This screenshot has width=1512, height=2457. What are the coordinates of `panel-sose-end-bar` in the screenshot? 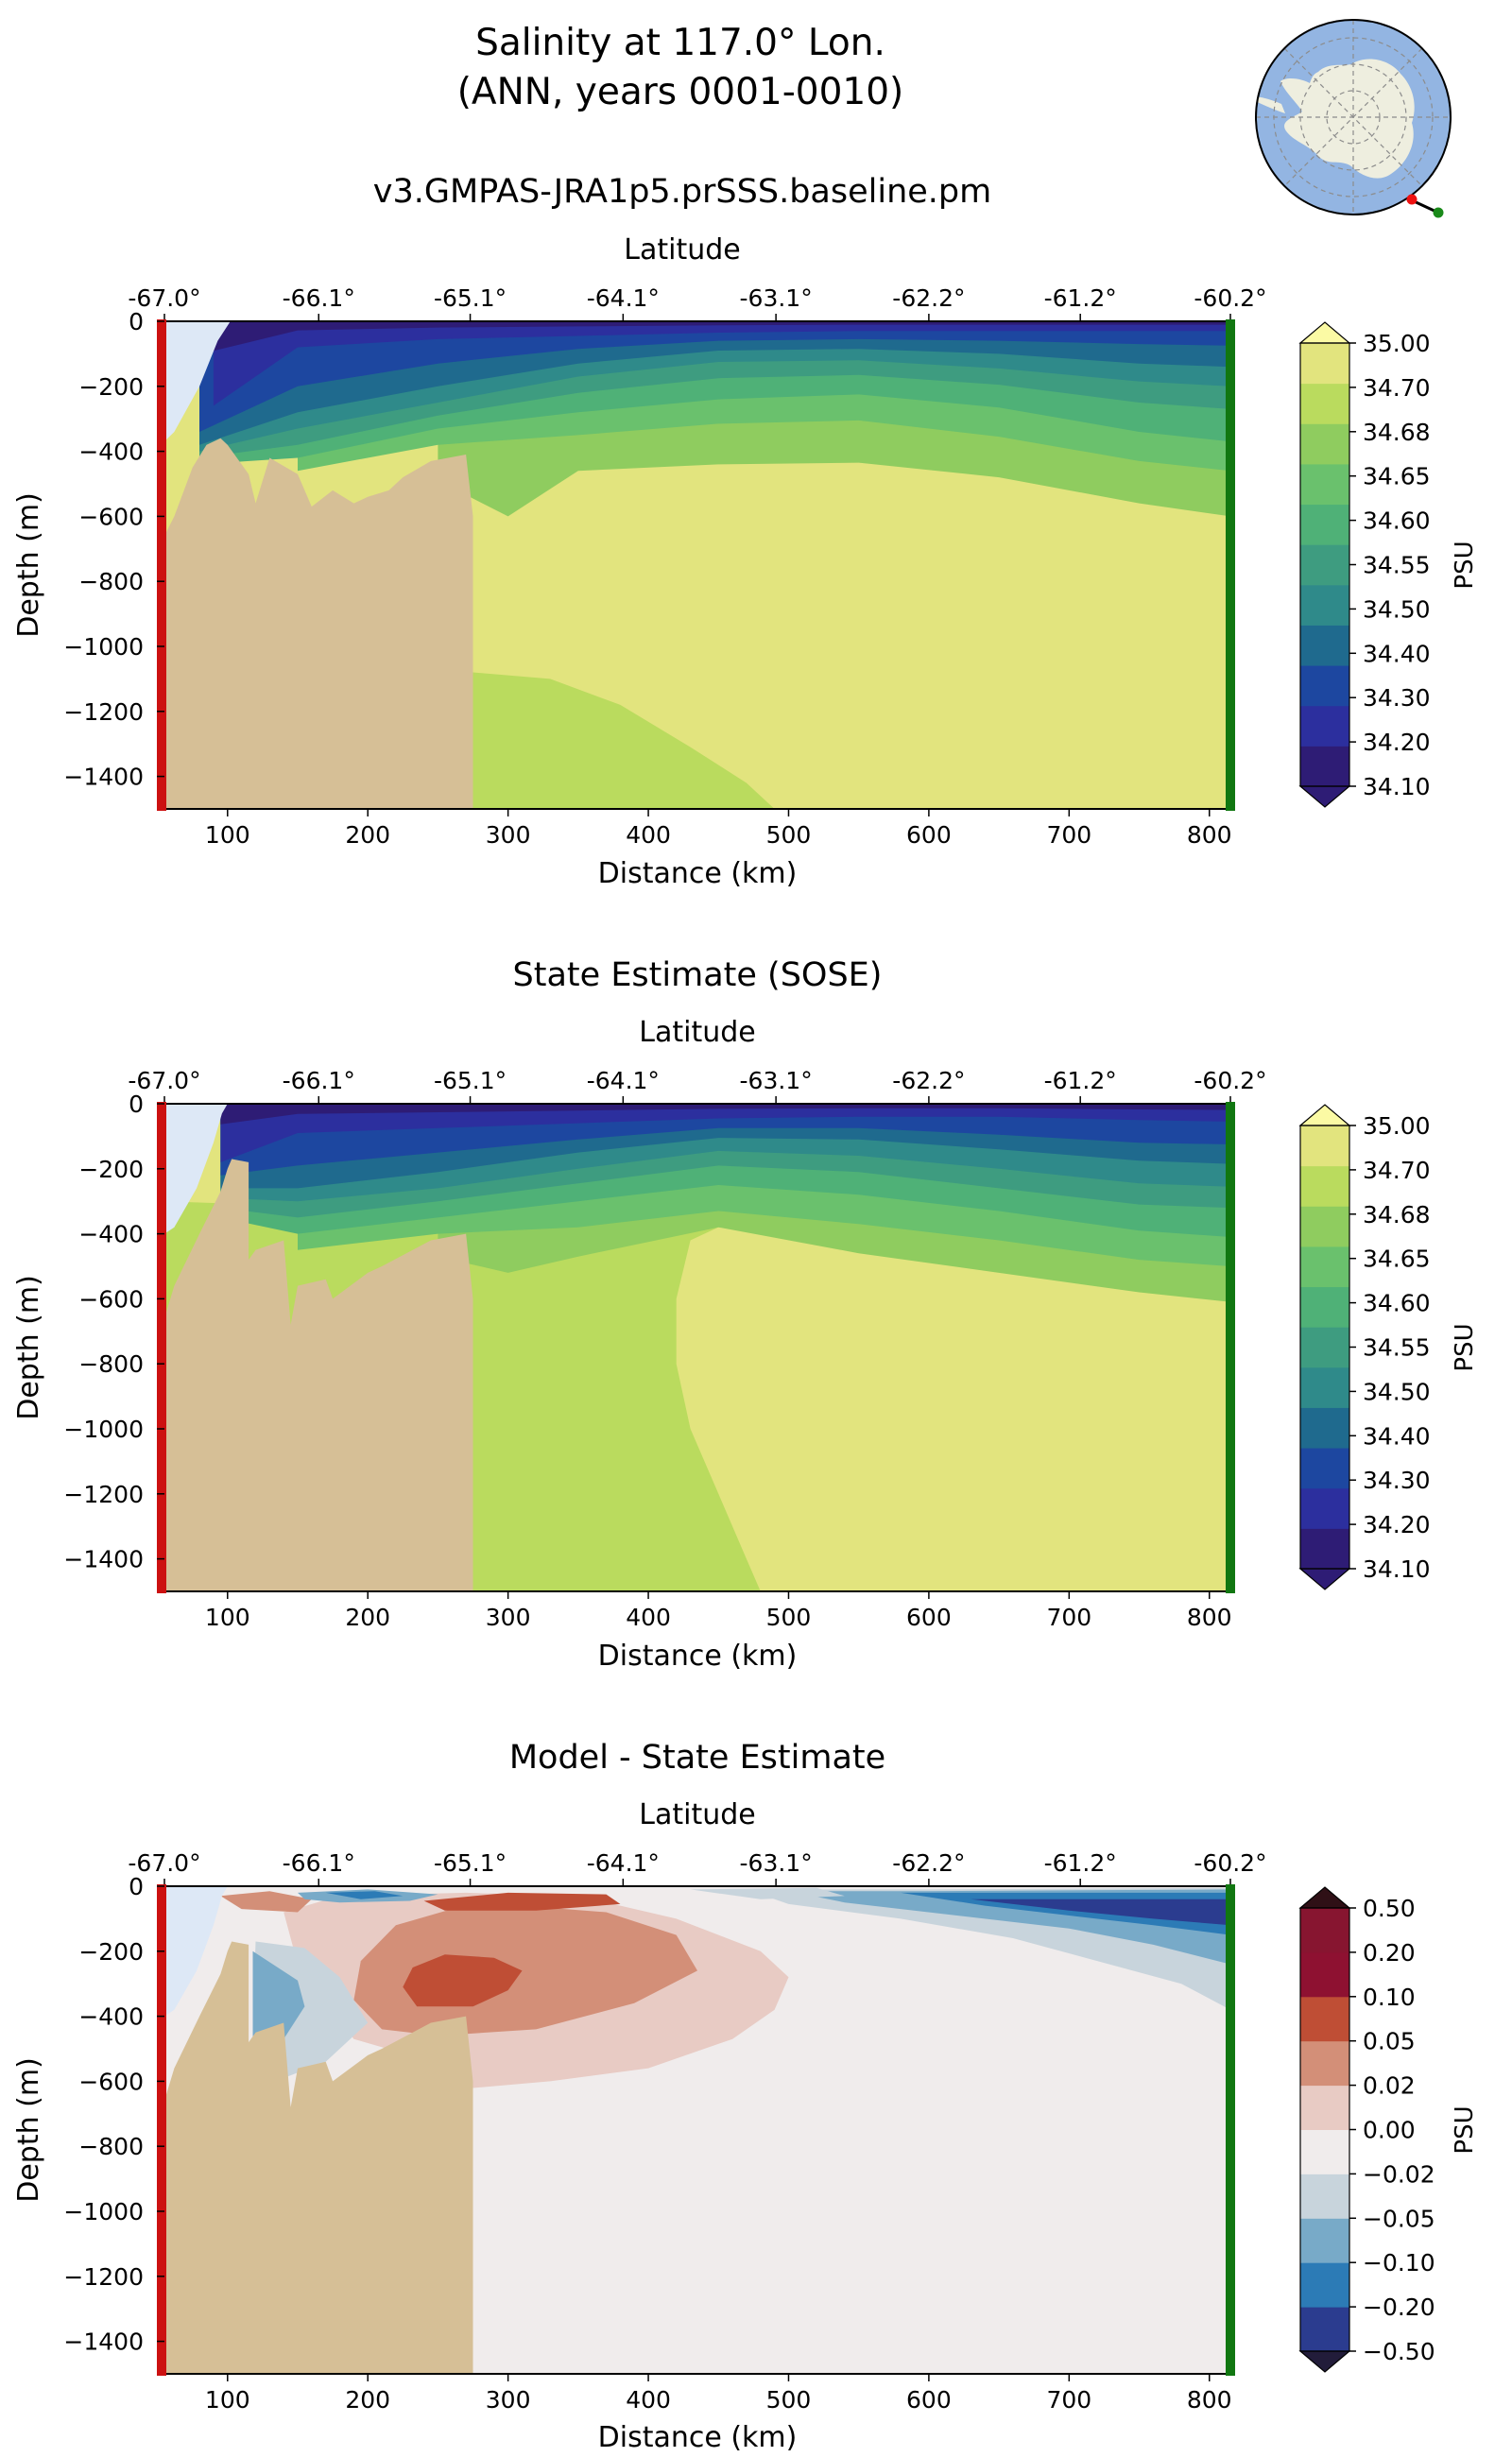 It's located at (1230, 1347).